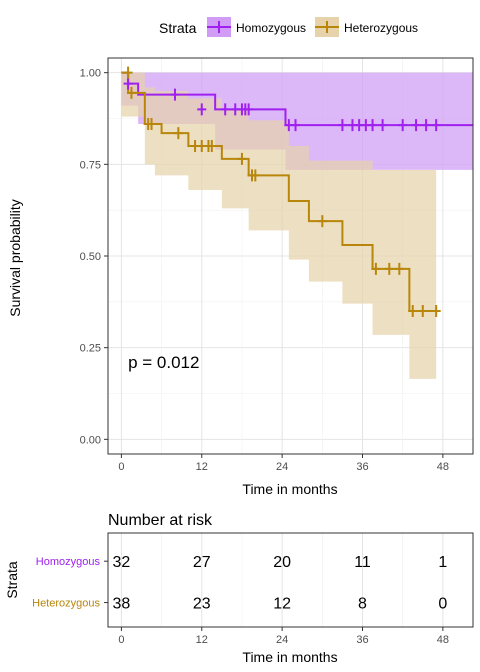 The image size is (480, 672). I want to click on x-tick-label: 48, so click(443, 467).